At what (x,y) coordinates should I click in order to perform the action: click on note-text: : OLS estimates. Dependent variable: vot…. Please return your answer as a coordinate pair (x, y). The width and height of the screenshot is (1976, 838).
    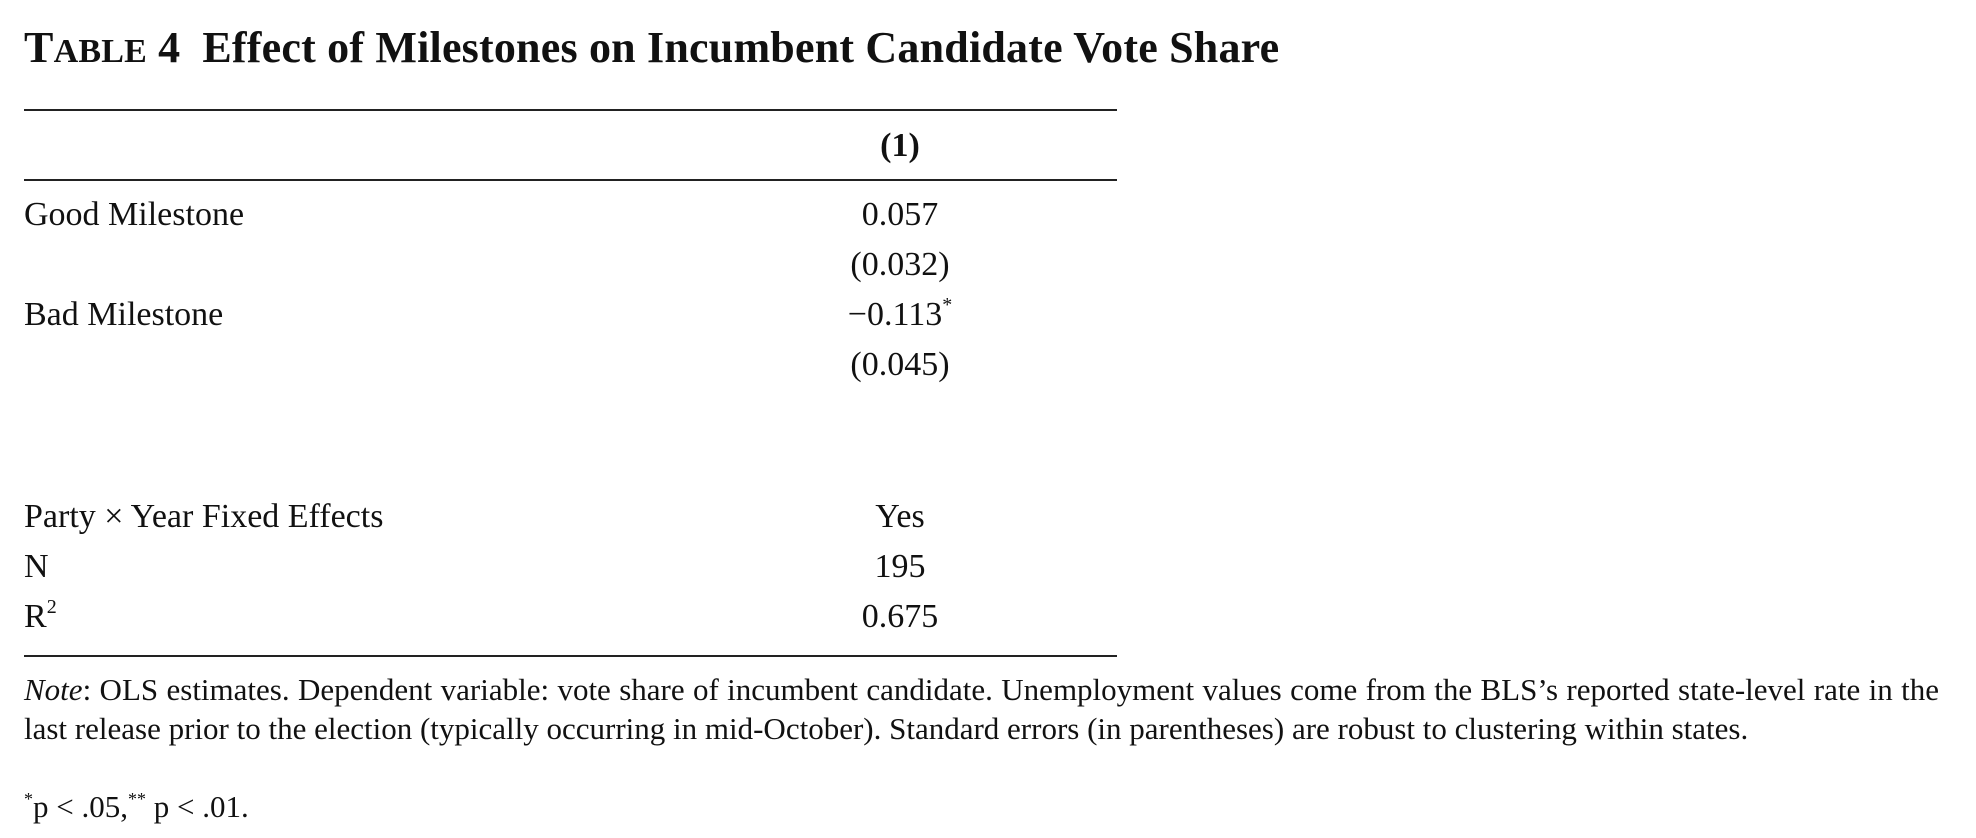
    Looking at the image, I should click on (981, 709).